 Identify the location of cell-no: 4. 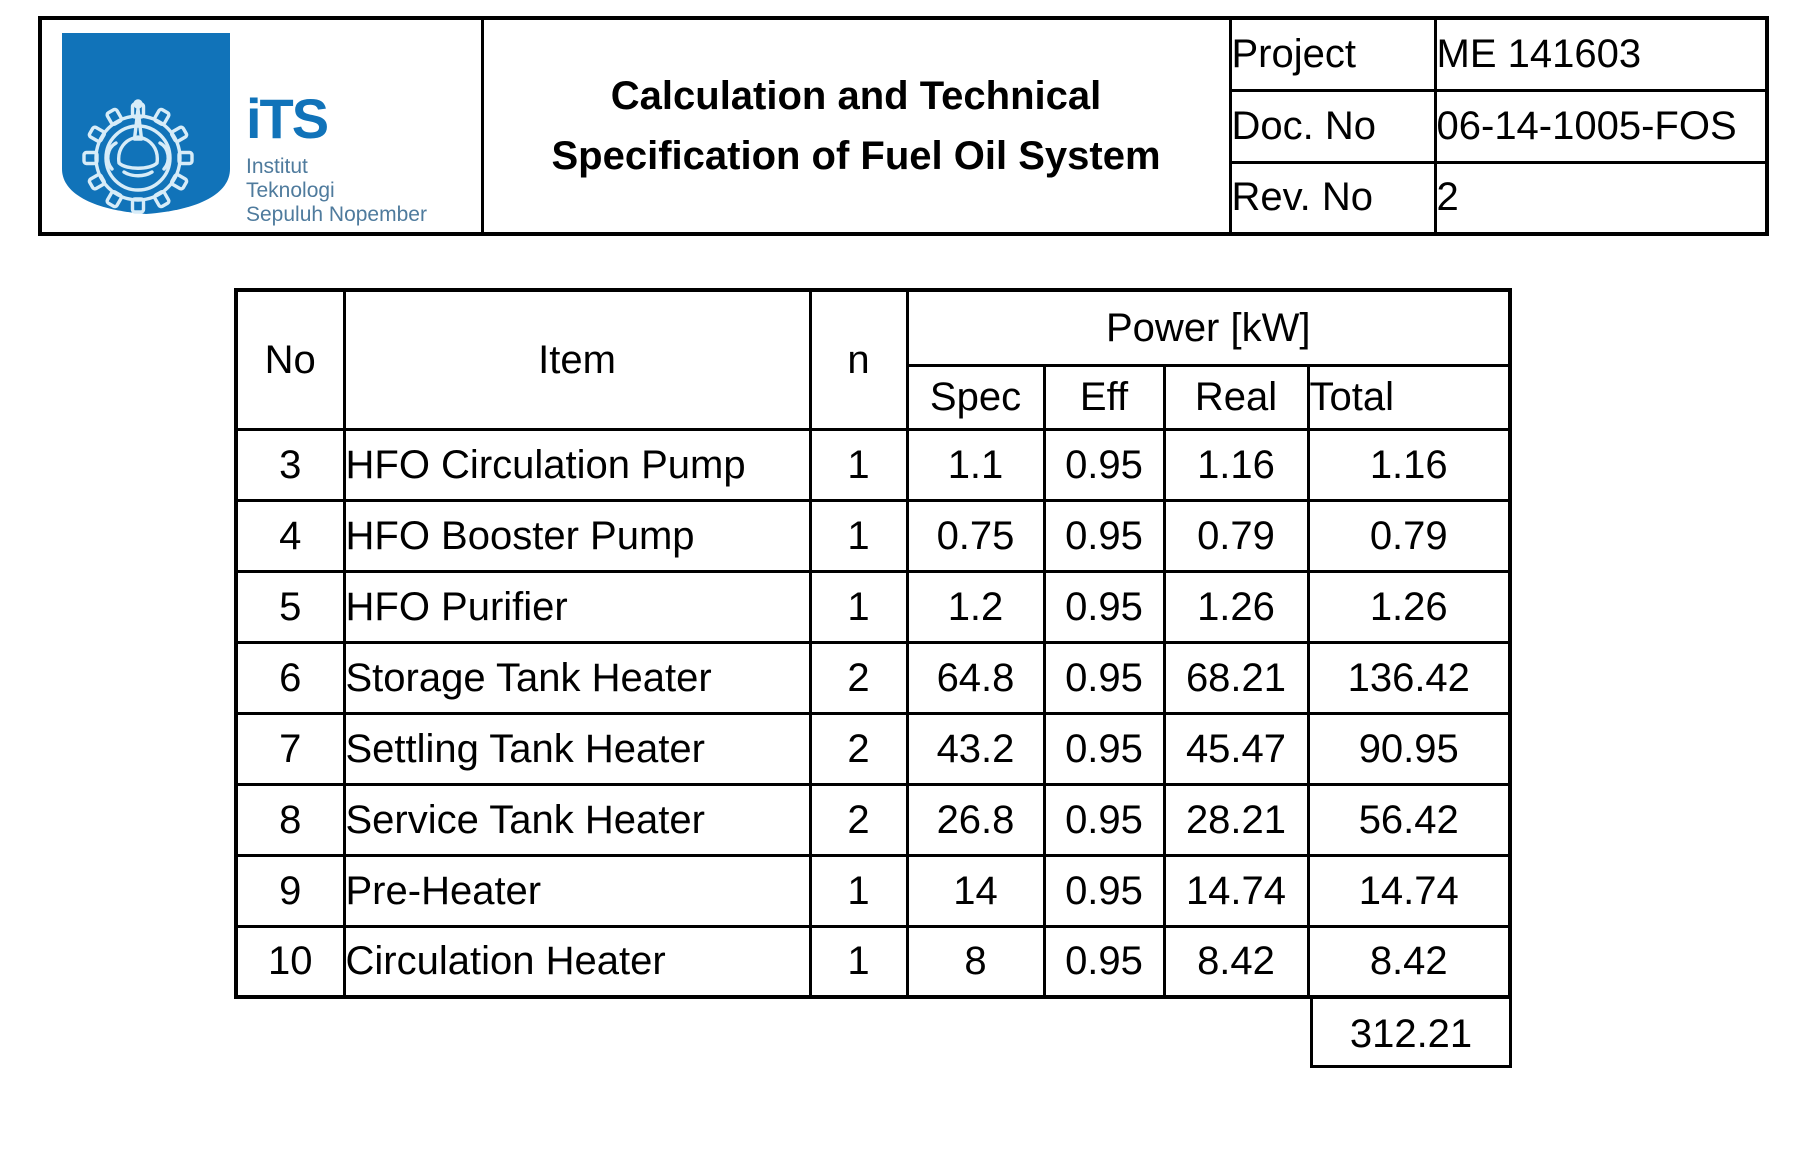
(290, 535).